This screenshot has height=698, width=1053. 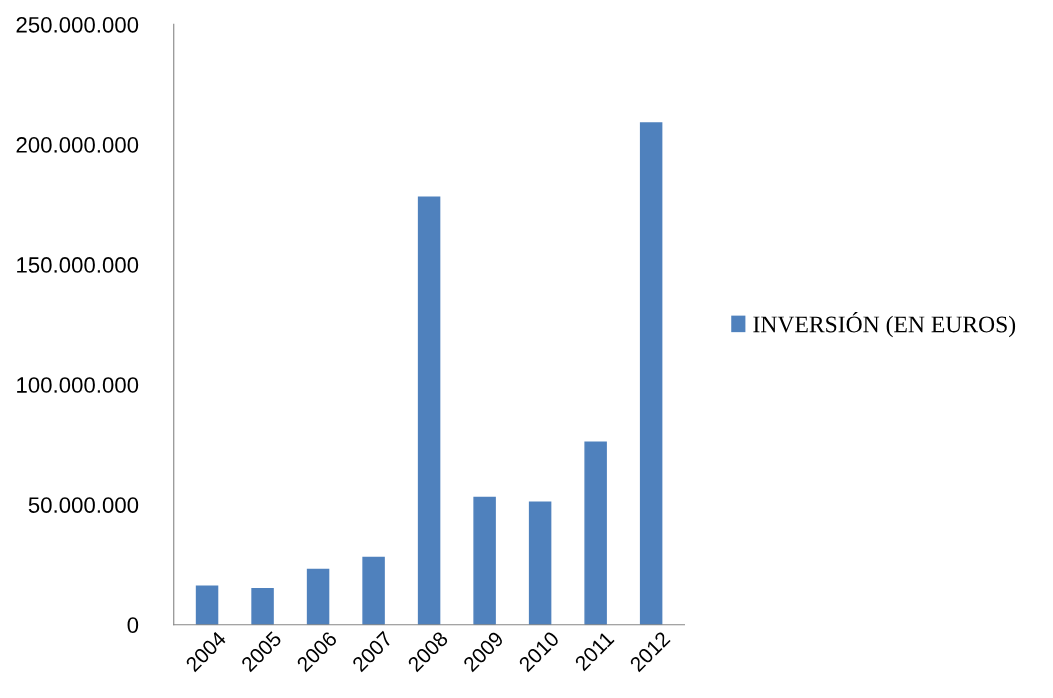 I want to click on legend-label: INVERSIÓN (EN EUROS), so click(x=884, y=324).